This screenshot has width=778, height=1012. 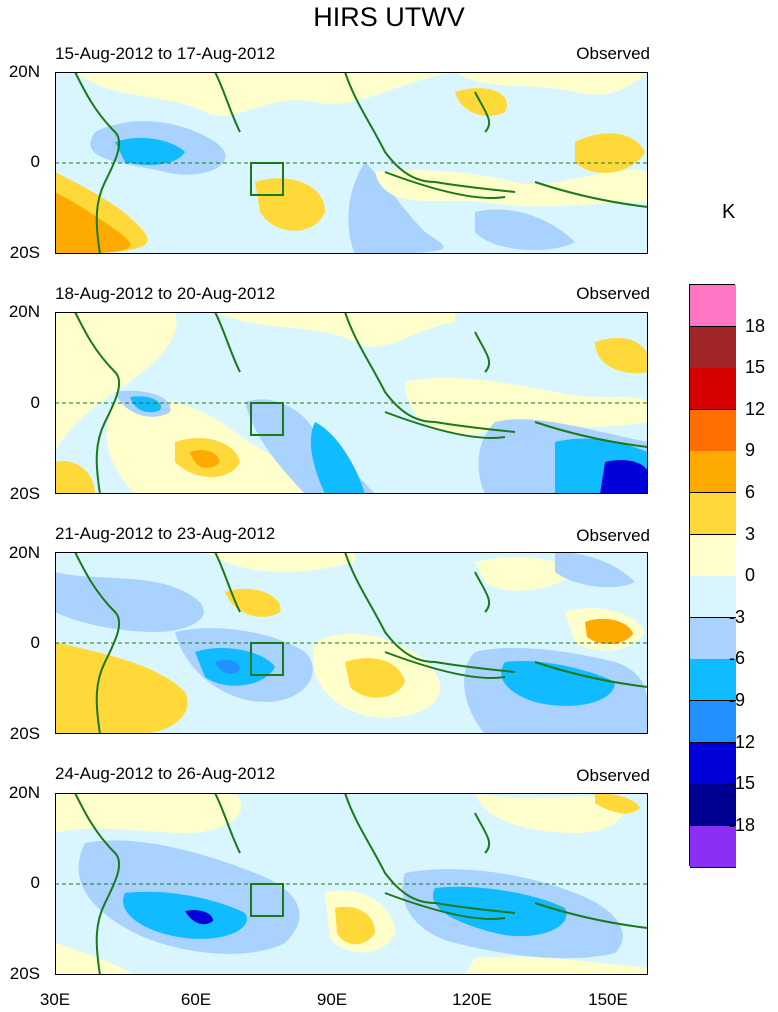 I want to click on panel-4-lat-eq: 0, so click(x=35, y=882).